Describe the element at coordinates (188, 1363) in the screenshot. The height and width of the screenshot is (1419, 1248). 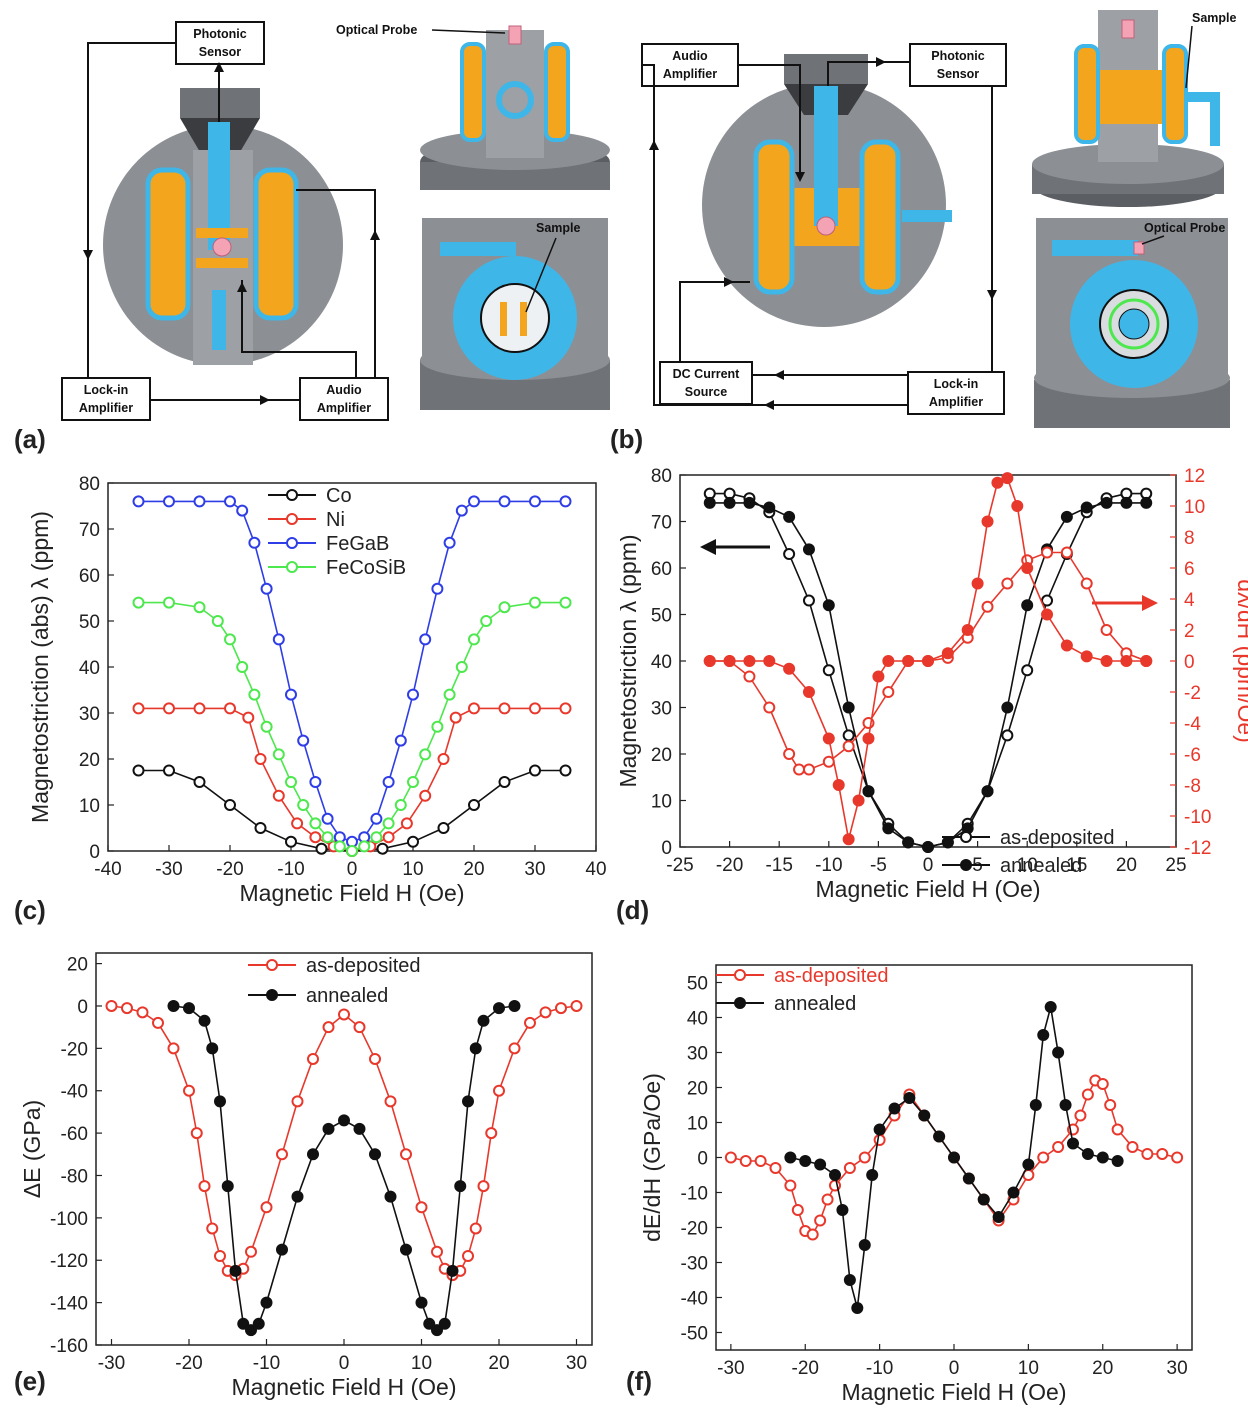
I see `x-tick-label: -20` at that location.